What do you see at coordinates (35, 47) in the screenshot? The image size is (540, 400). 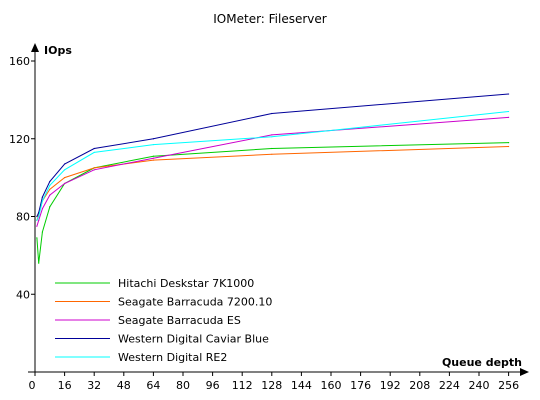 I see `y-axis-arrow` at bounding box center [35, 47].